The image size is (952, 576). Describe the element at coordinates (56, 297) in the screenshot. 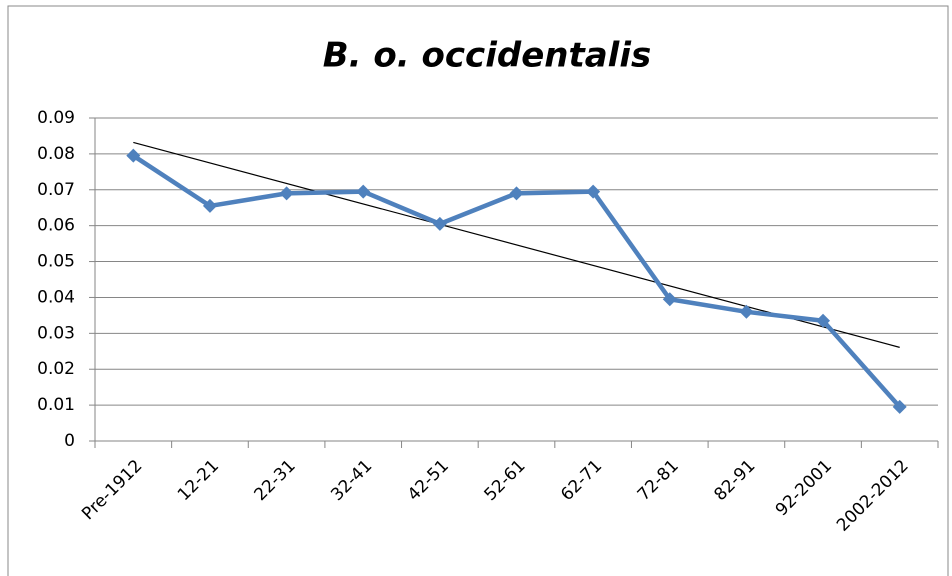

I see `y-tick-label: 0.04` at that location.